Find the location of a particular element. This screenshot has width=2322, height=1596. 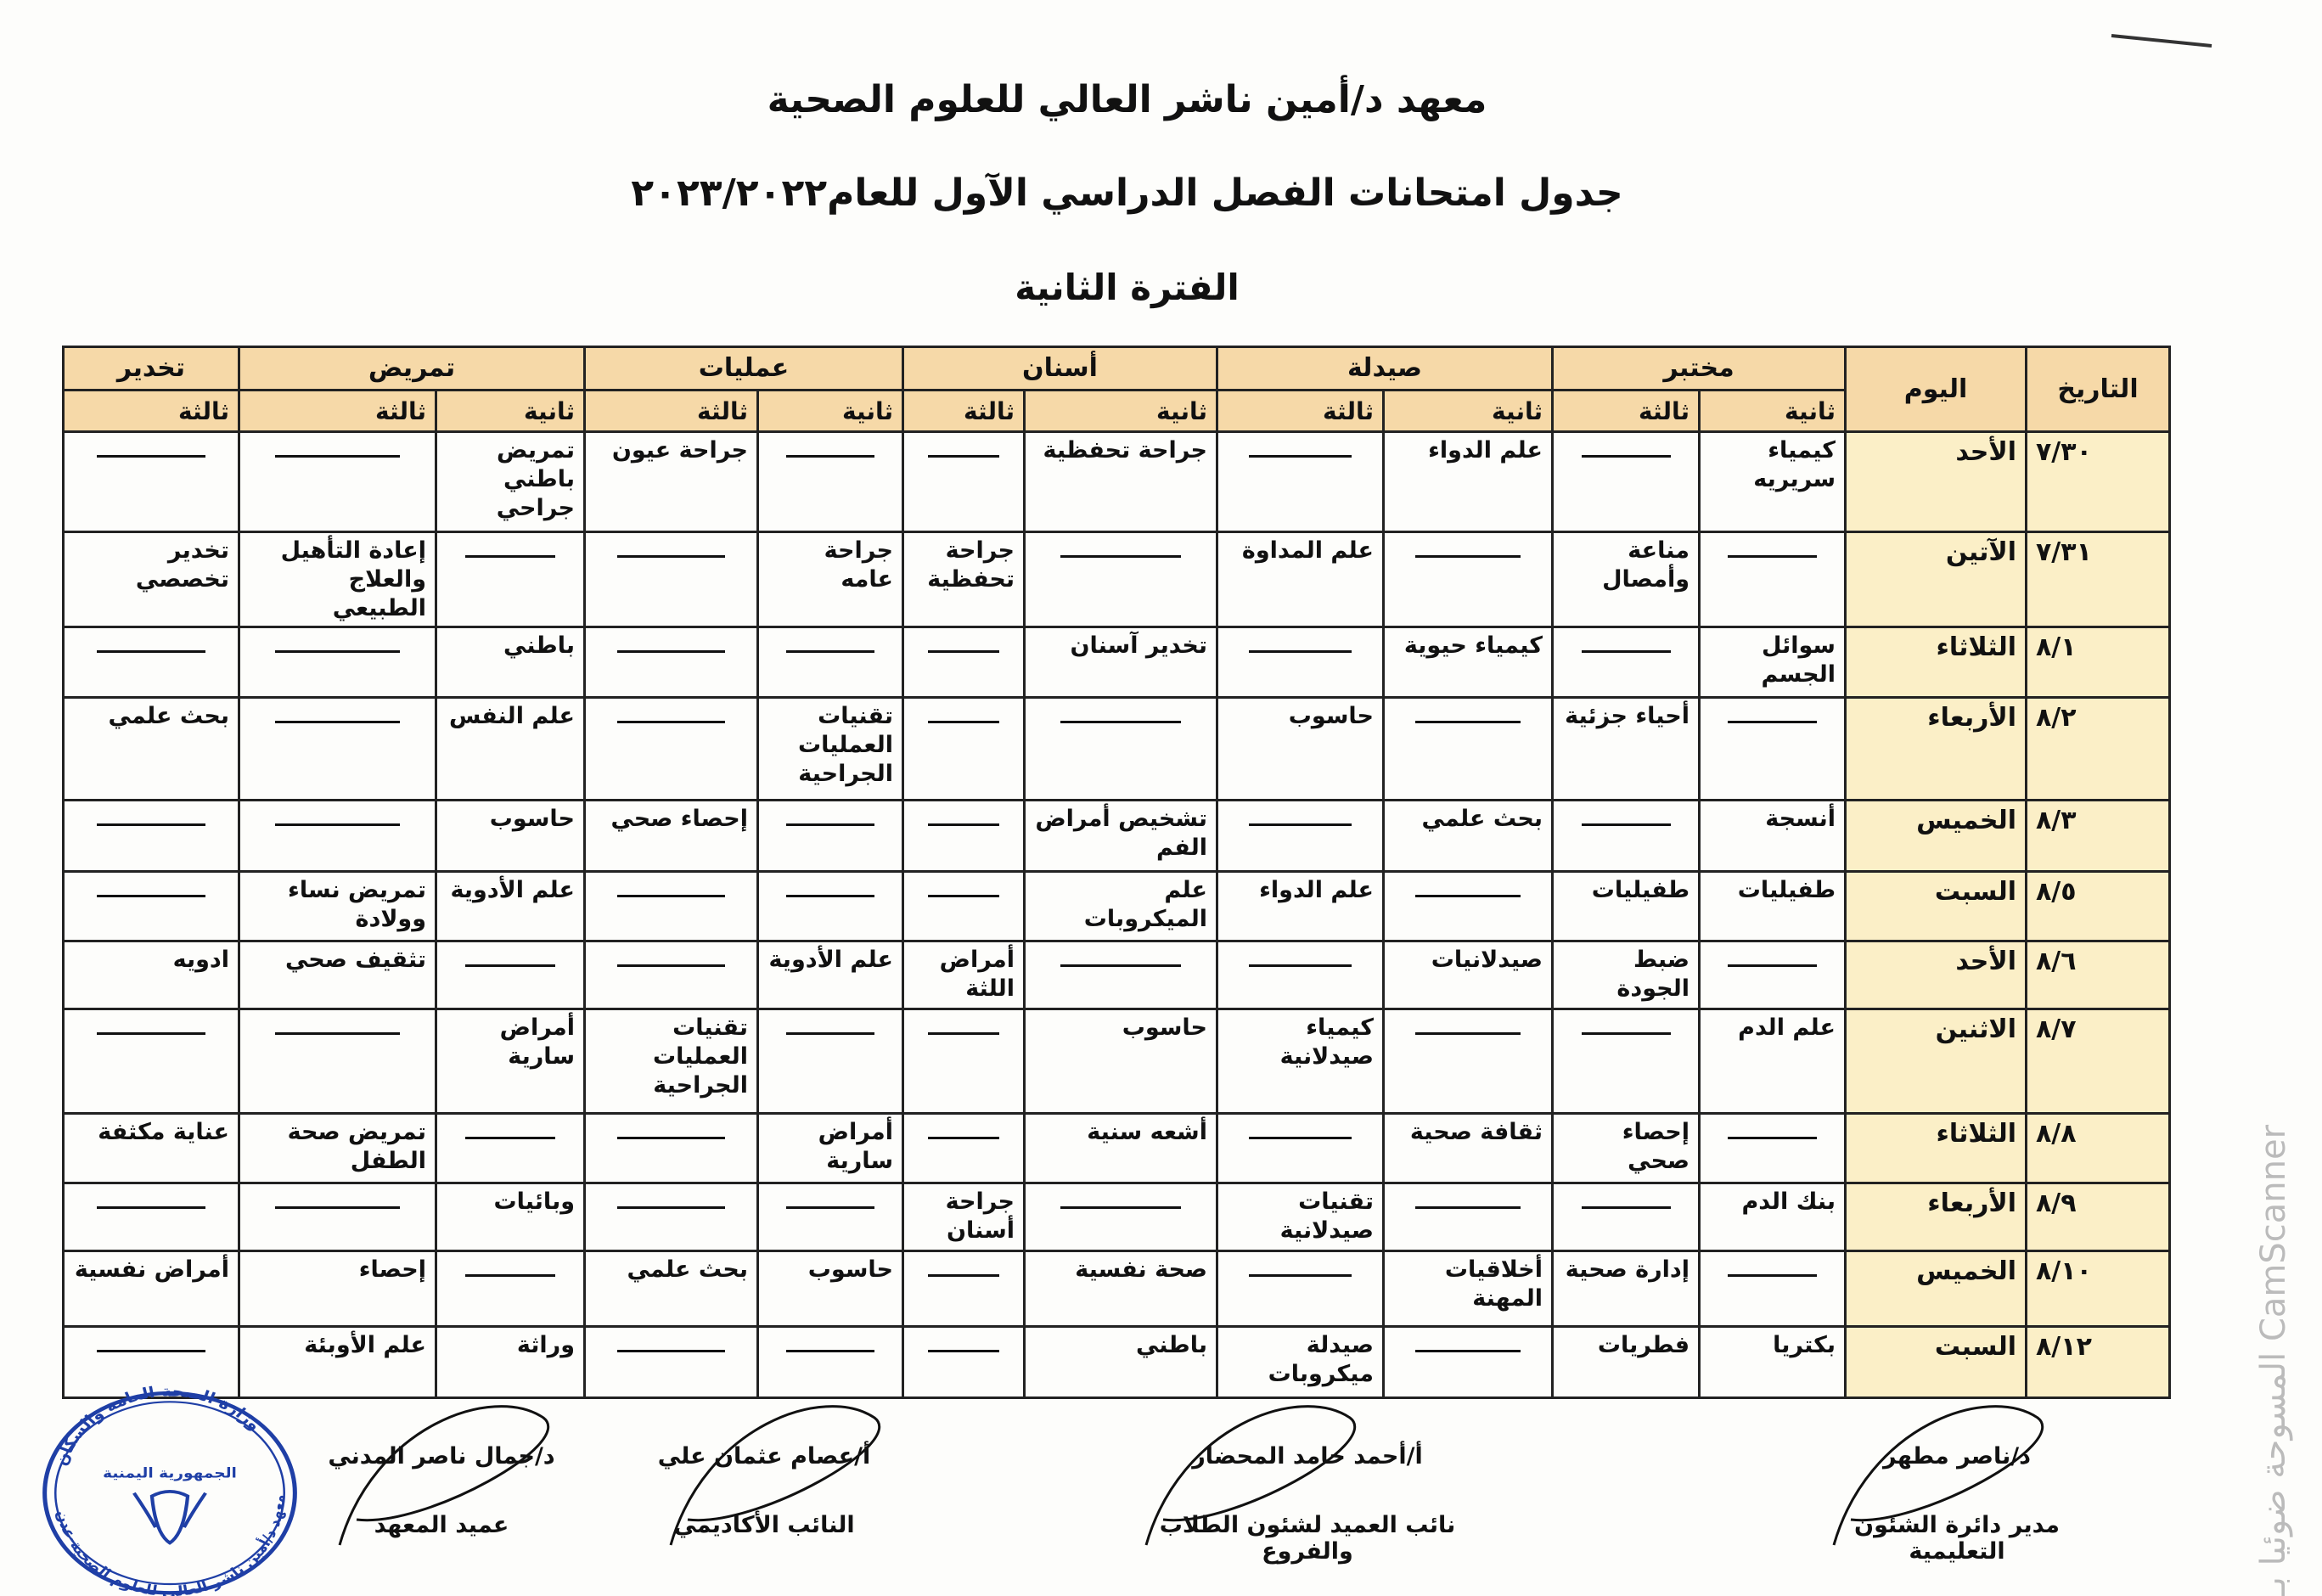

exam-cell: تخدير تخصصي is located at coordinates (151, 579).